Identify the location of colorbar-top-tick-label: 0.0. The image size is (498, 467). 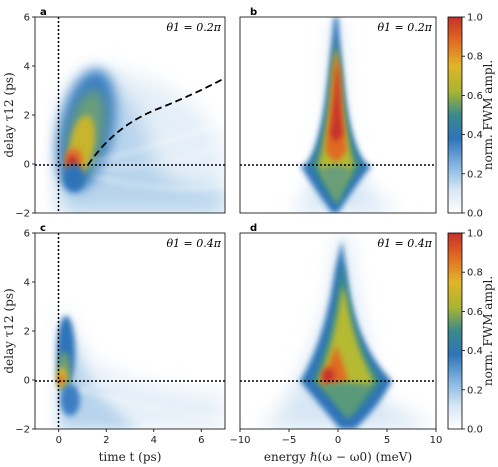
(475, 214).